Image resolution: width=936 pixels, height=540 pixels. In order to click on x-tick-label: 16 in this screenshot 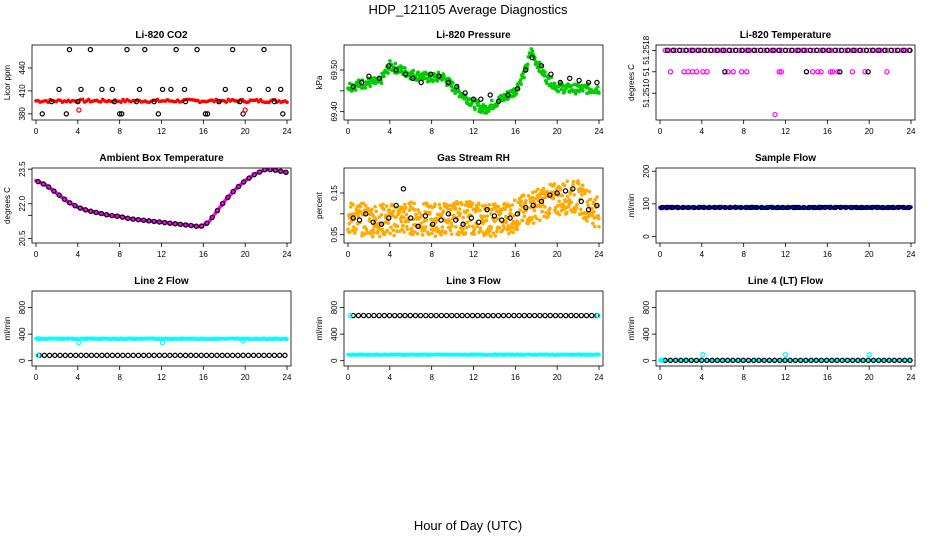, I will do `click(515, 377)`.